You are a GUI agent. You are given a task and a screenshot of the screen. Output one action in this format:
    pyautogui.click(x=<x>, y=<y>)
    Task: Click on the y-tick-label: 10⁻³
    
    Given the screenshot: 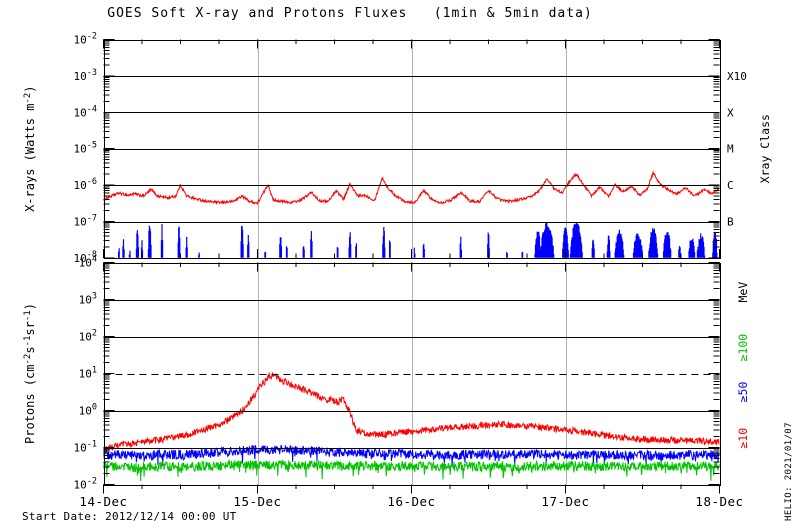 What is the action you would take?
    pyautogui.click(x=86, y=75)
    